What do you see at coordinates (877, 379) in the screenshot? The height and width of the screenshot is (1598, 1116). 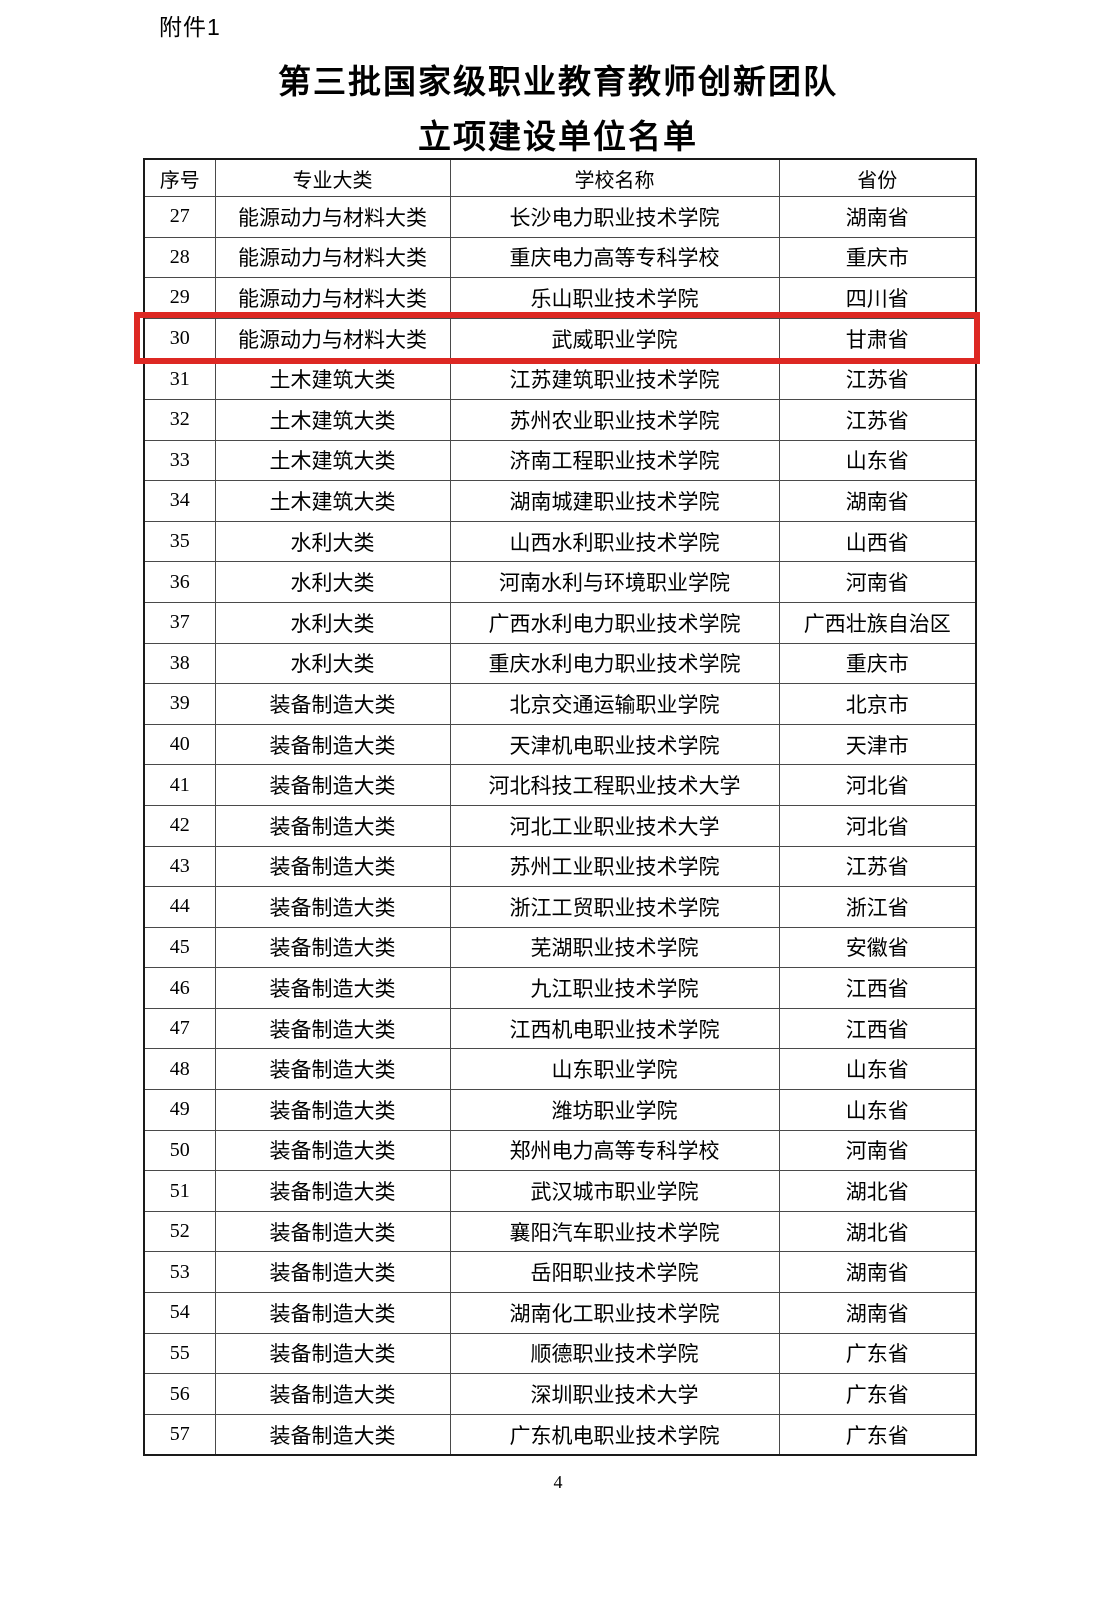 I see `row-province-cell: 江苏省` at bounding box center [877, 379].